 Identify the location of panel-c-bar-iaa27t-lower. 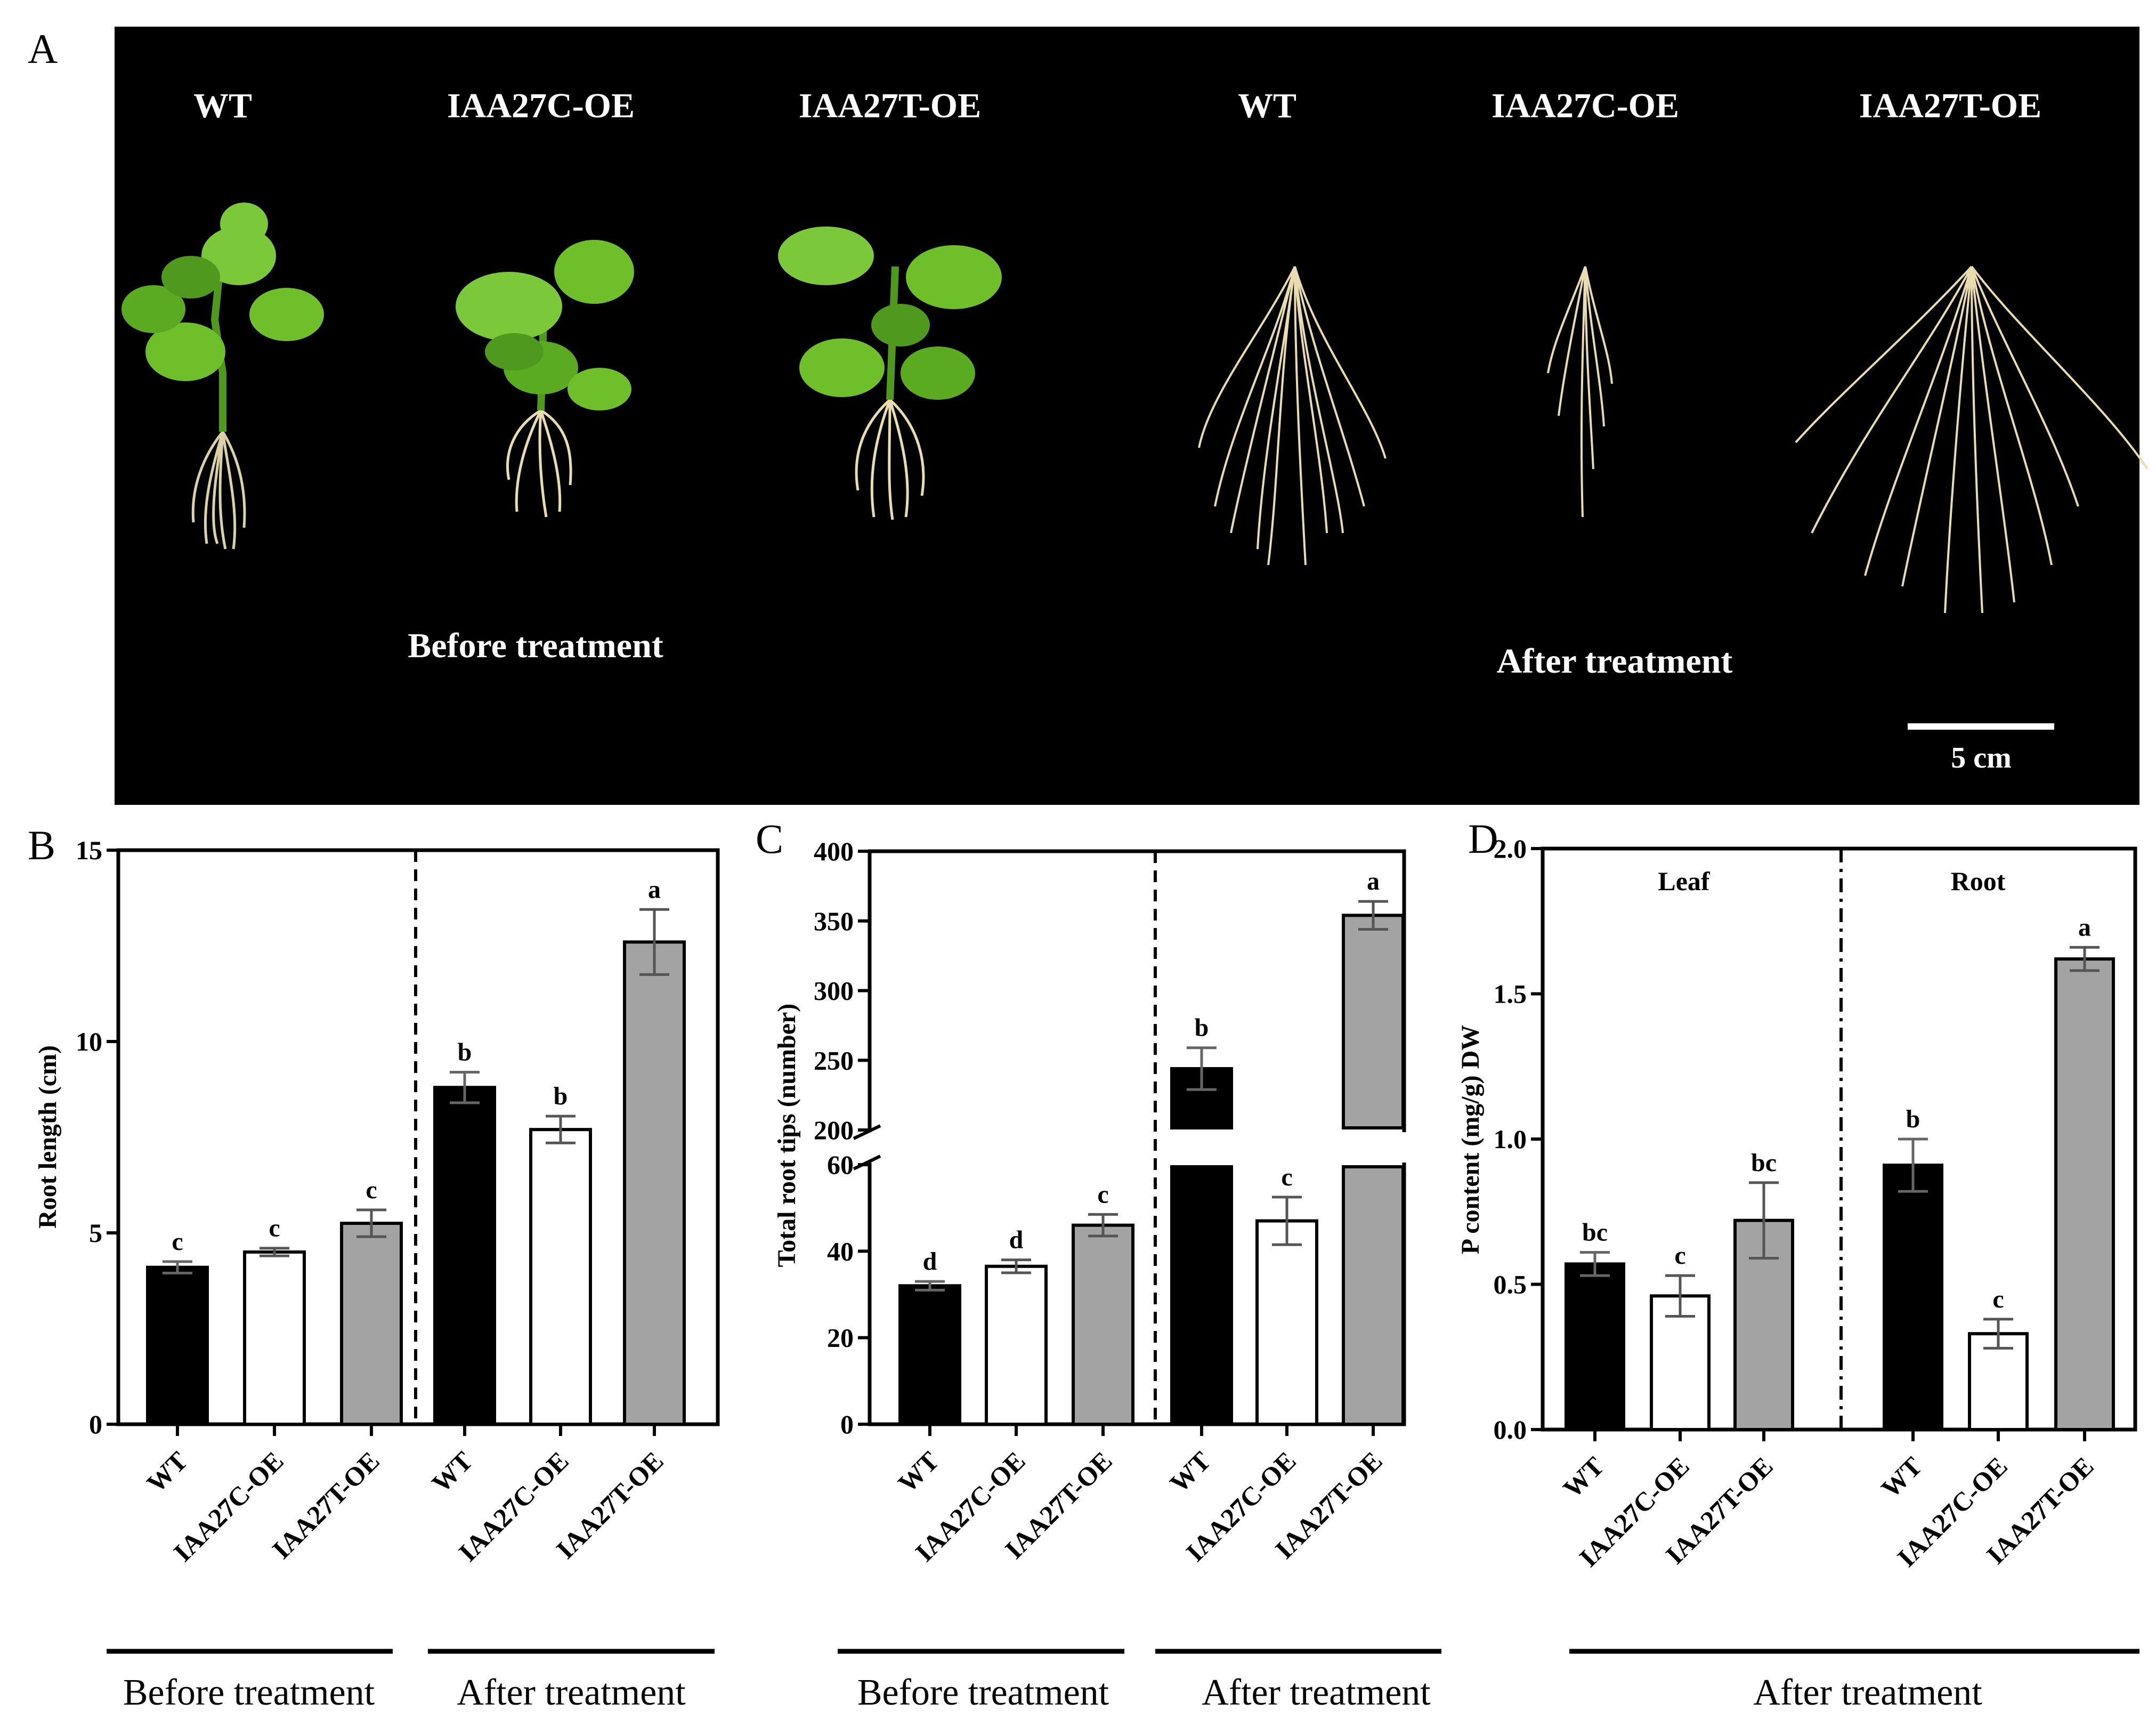
(1373, 1296).